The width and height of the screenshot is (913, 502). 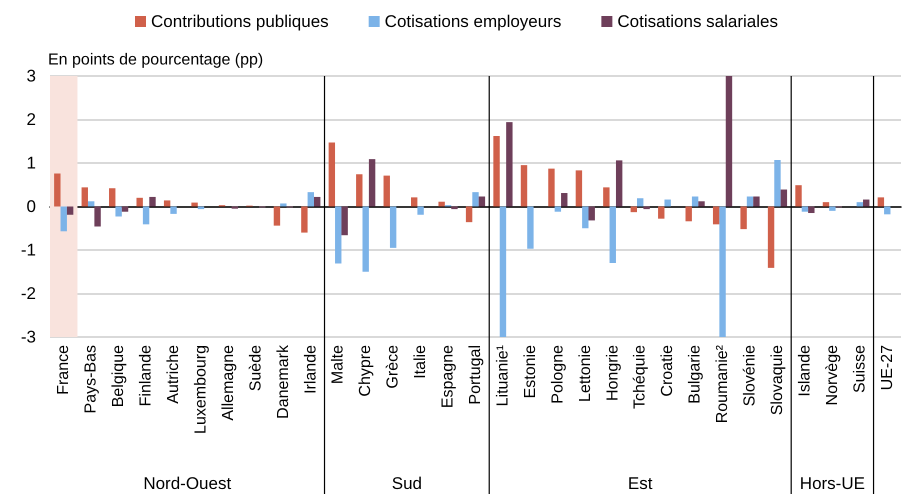 What do you see at coordinates (156, 60) in the screenshot?
I see `y-axis-title: En points de pourcentage (pp)` at bounding box center [156, 60].